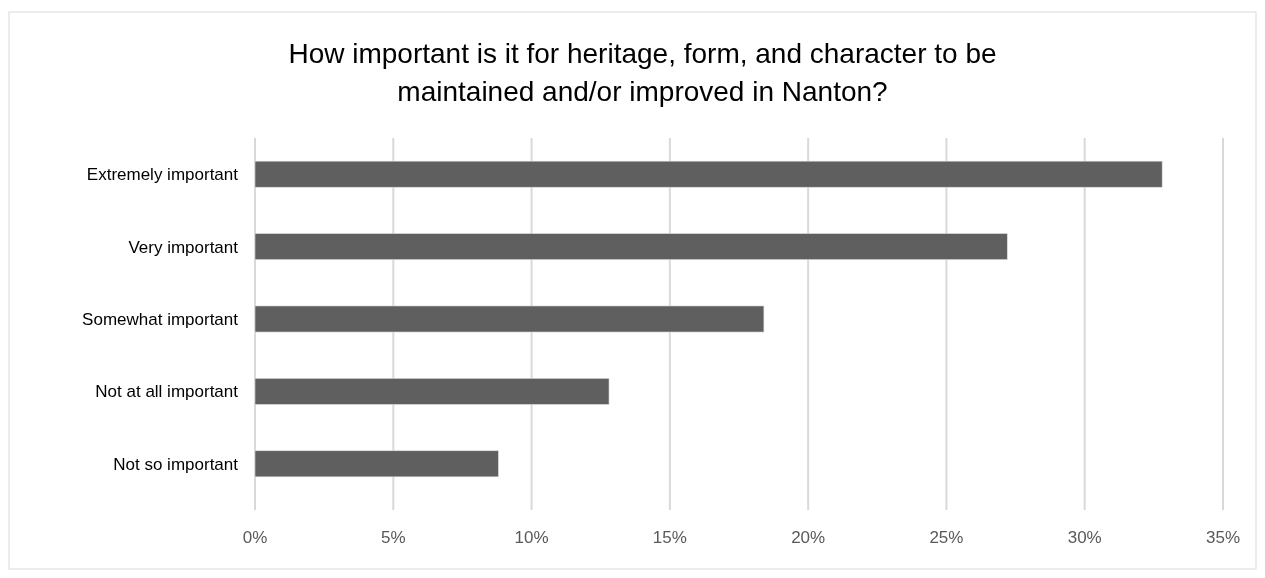 This screenshot has height=578, width=1265. What do you see at coordinates (393, 537) in the screenshot?
I see `x-tick-label: 5%` at bounding box center [393, 537].